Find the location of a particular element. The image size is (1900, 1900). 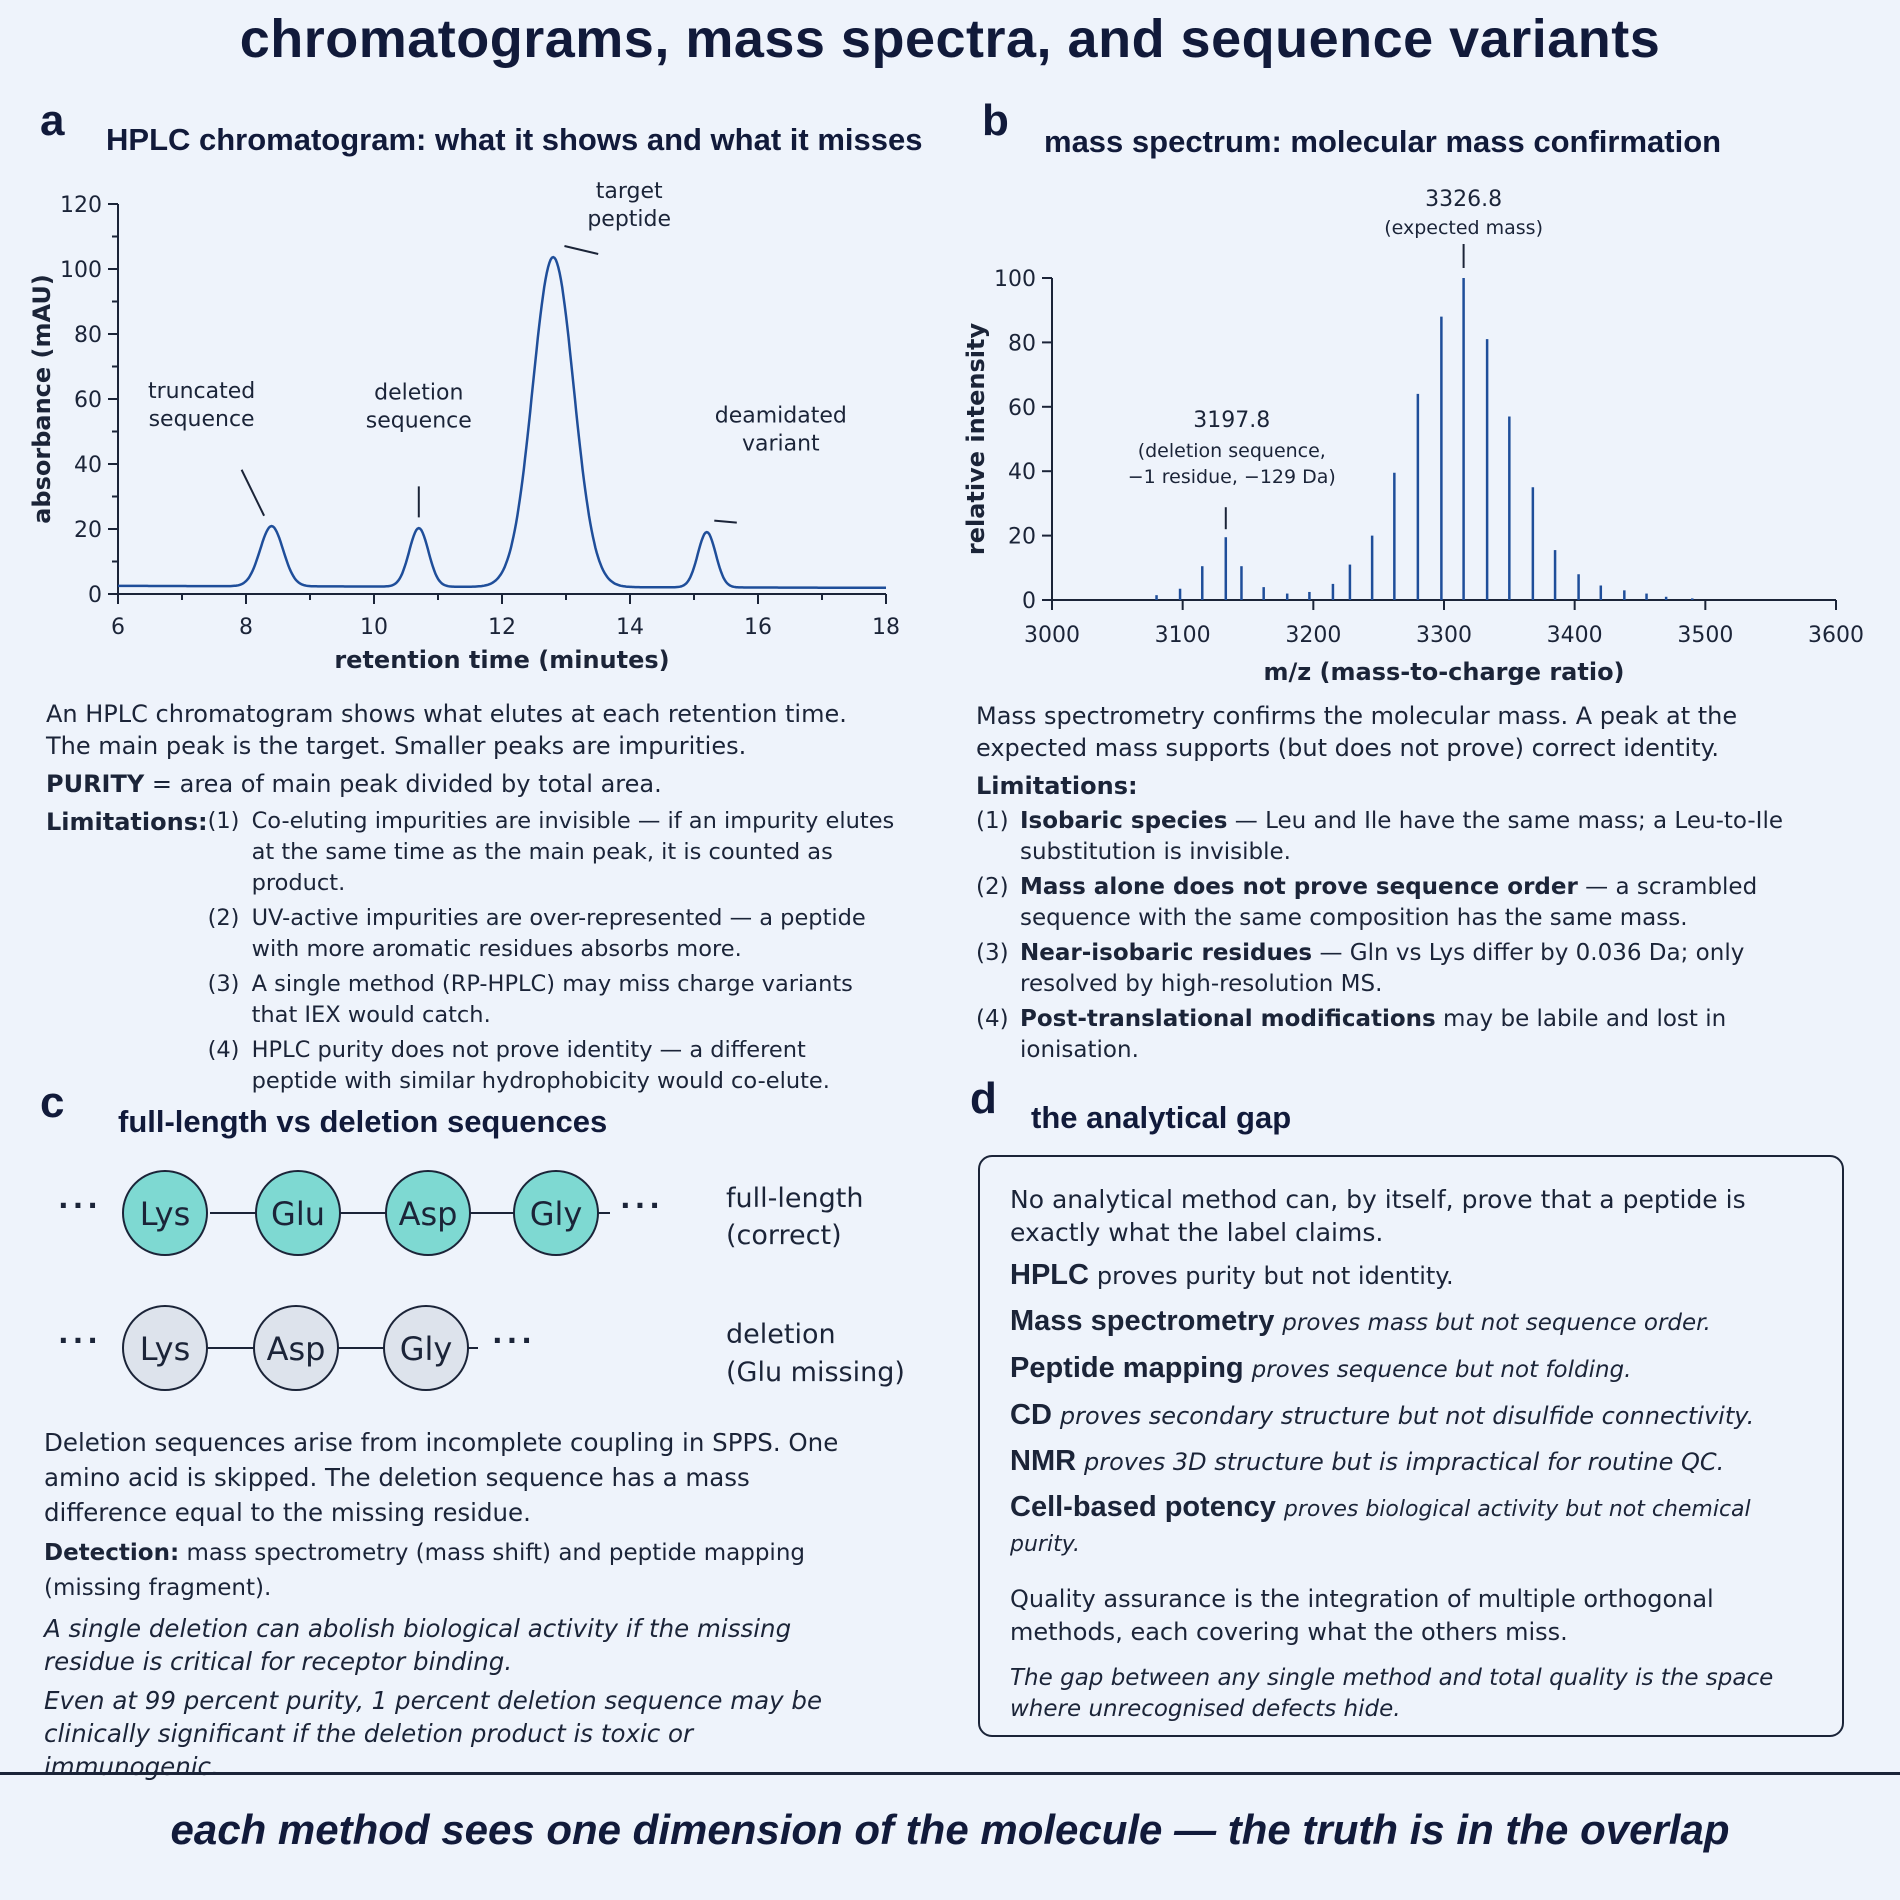

panel-d-title: the analytical gap is located at coordinates (1161, 1117).